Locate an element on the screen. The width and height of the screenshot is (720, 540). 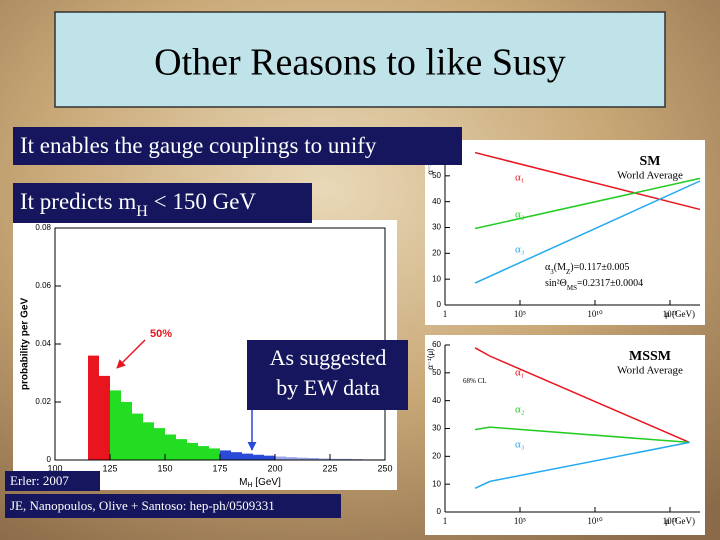
arrow is located at coordinates (131, 354).